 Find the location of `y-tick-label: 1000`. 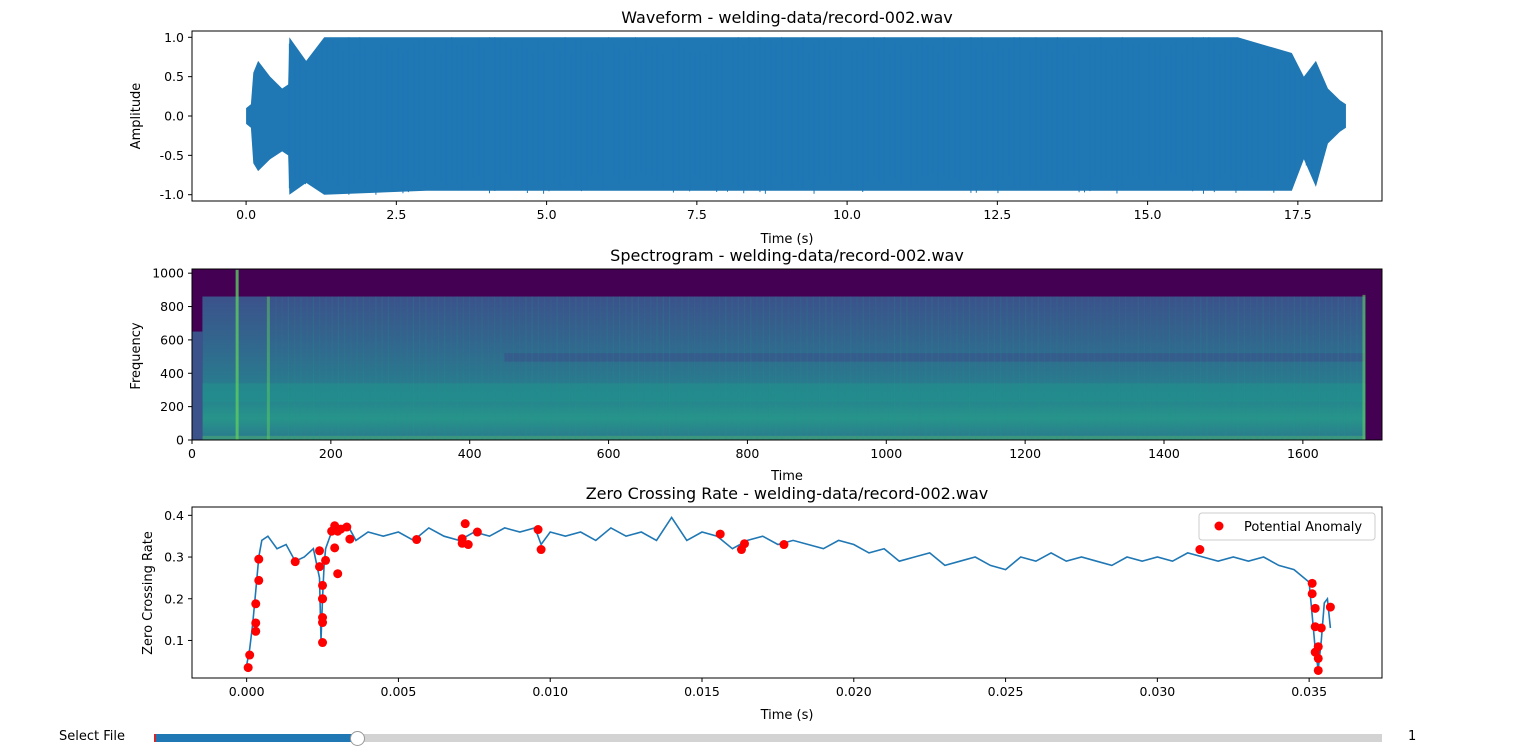

y-tick-label: 1000 is located at coordinates (168, 273).